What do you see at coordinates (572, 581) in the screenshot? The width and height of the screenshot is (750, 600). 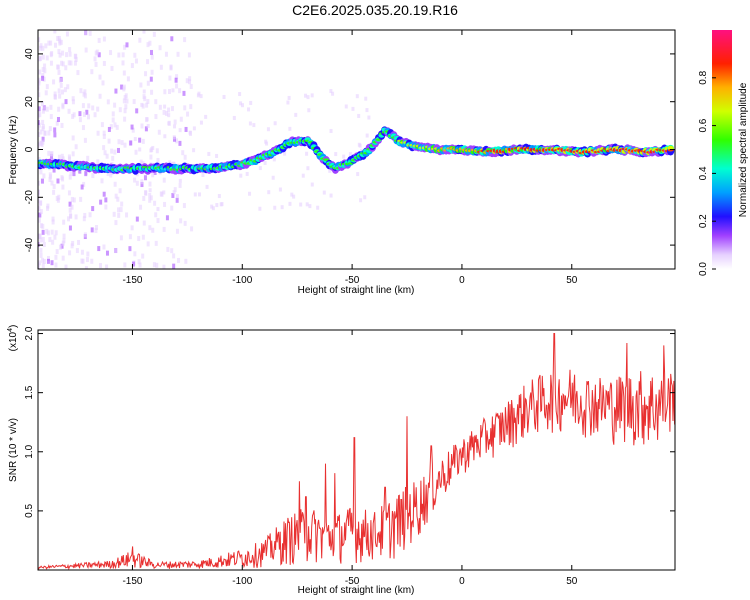 I see `snr-x-tick-label: 50` at bounding box center [572, 581].